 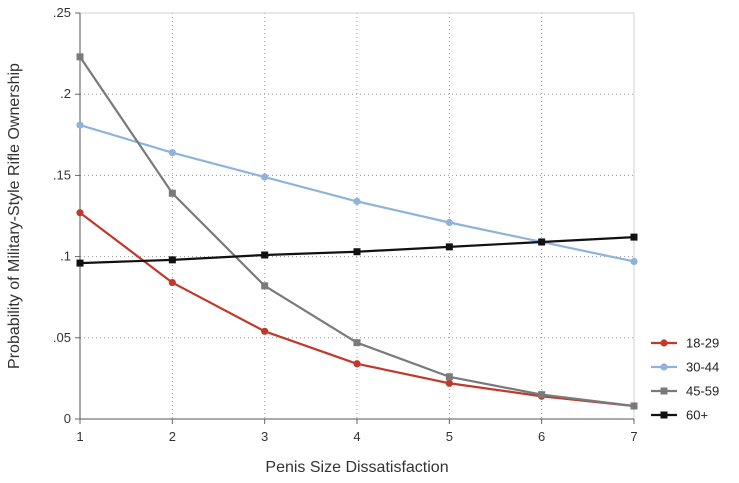 What do you see at coordinates (79, 436) in the screenshot?
I see `x-tick-label: 1` at bounding box center [79, 436].